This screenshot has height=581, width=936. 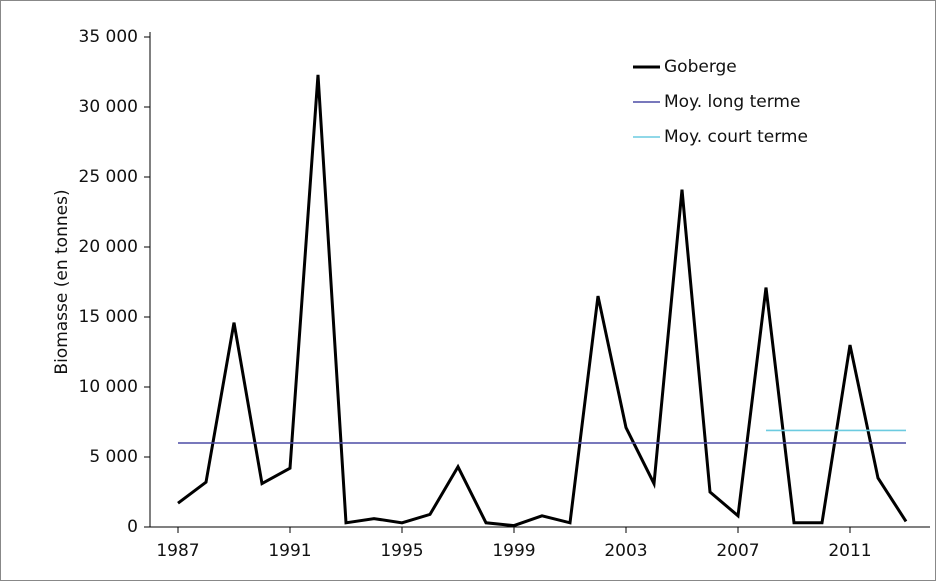 What do you see at coordinates (108, 317) in the screenshot?
I see `y-tick-label: 15 000` at bounding box center [108, 317].